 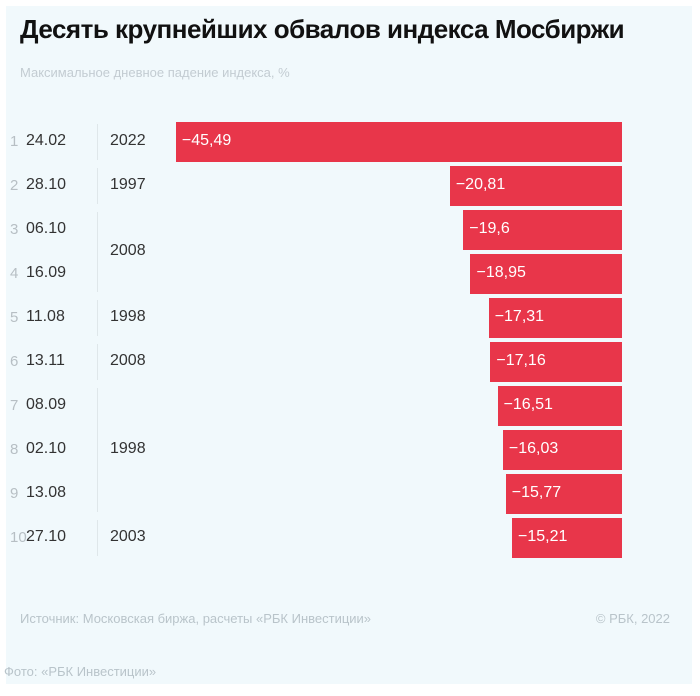 I want to click on bar-row: 5 11.08 −17,31, so click(x=350, y=318).